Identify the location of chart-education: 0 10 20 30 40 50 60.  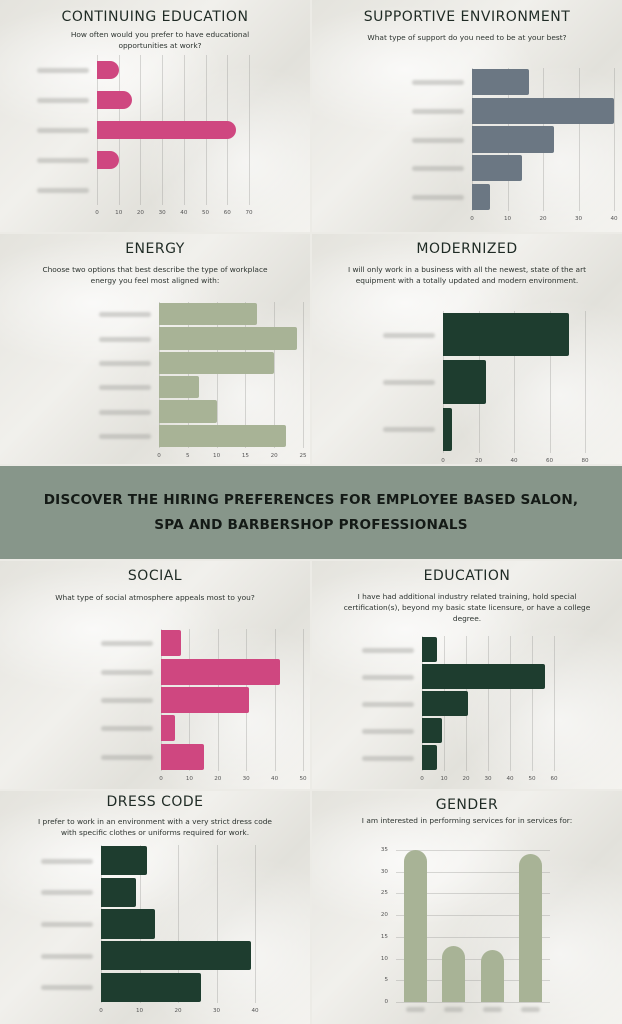
(460, 709).